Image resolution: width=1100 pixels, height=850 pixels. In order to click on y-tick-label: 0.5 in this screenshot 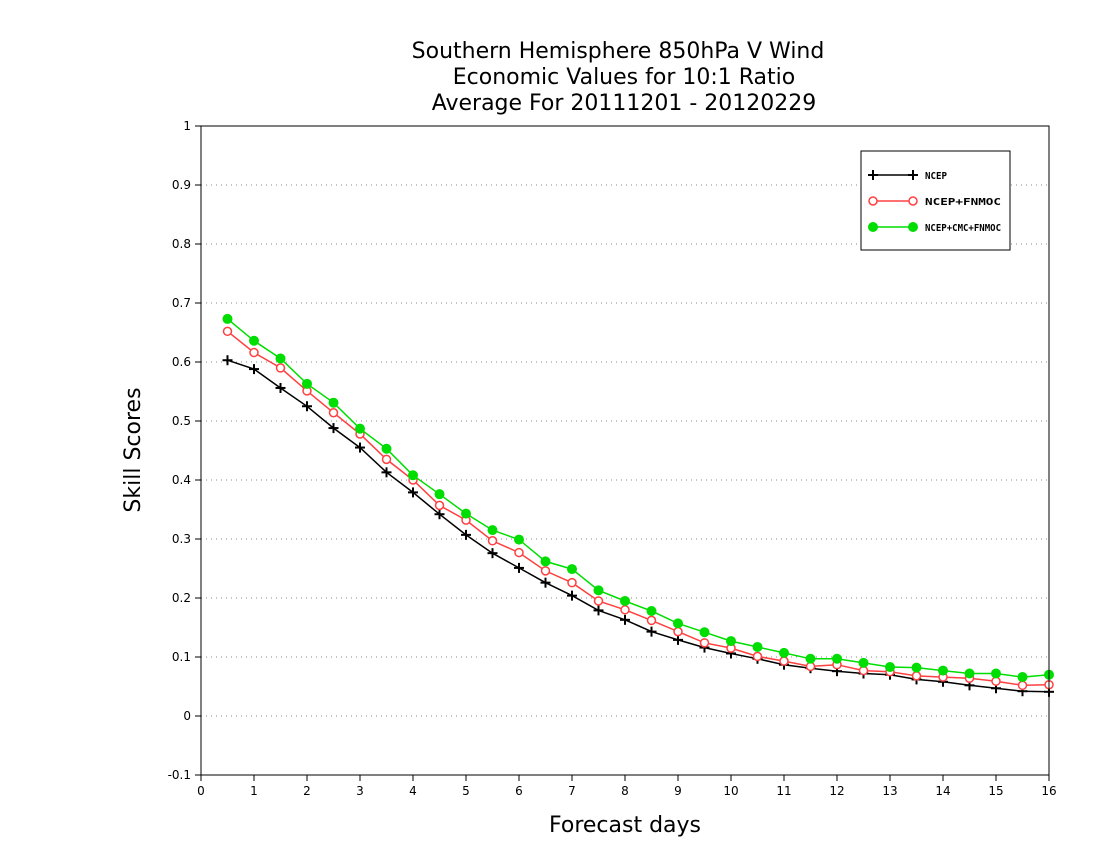, I will do `click(181, 421)`.